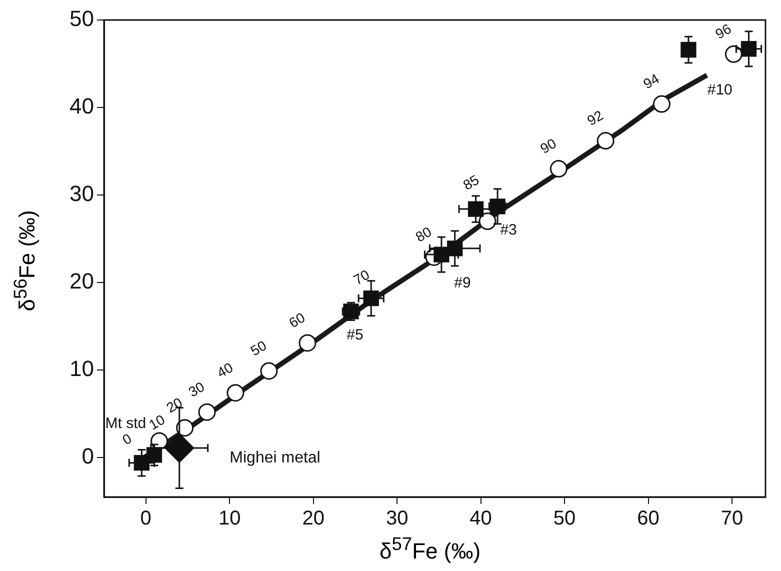 This screenshot has width=781, height=571. I want to click on annotation: 85, so click(471, 182).